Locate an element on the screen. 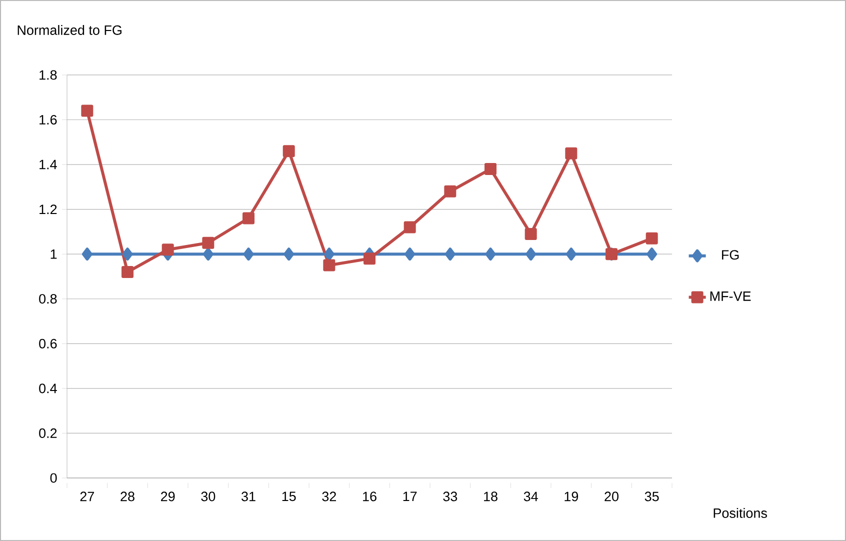 Image resolution: width=846 pixels, height=541 pixels. x-tick-label: 27 is located at coordinates (87, 497).